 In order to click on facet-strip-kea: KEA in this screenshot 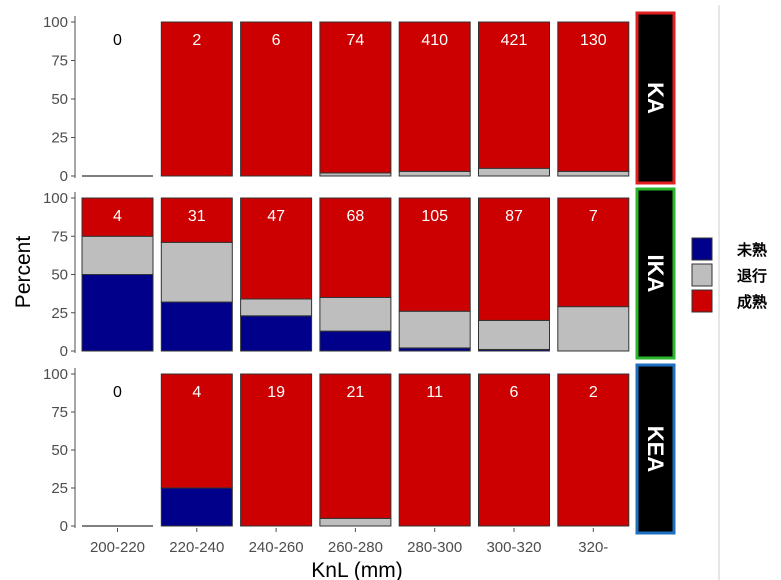, I will do `click(655, 449)`.